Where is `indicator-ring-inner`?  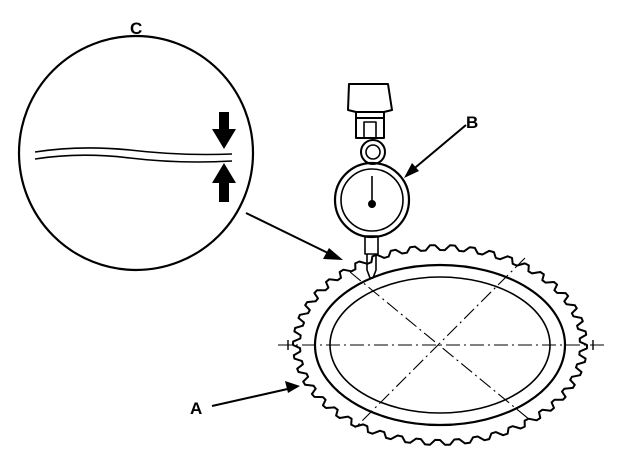 indicator-ring-inner is located at coordinates (373, 152).